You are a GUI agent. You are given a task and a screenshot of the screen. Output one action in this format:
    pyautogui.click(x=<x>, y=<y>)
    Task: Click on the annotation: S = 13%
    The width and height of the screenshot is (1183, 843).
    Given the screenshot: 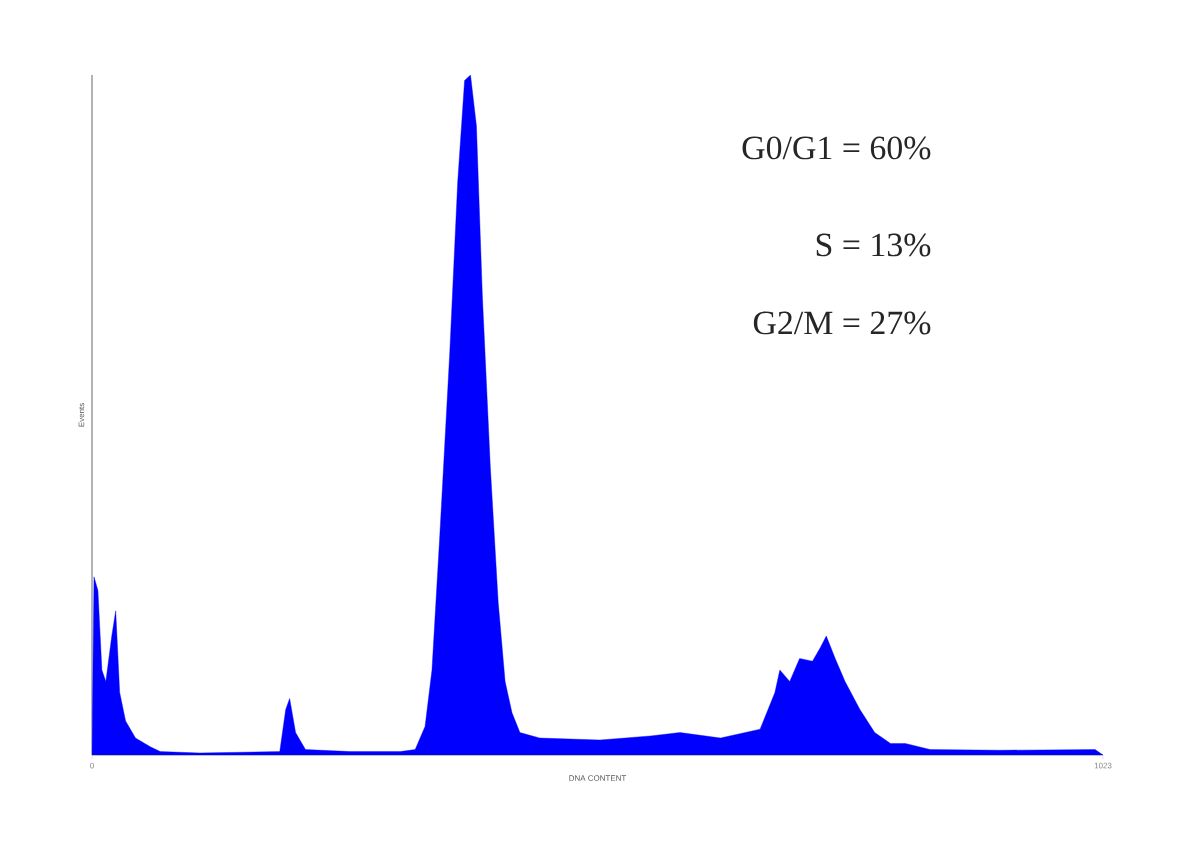 What is the action you would take?
    pyautogui.click(x=873, y=245)
    